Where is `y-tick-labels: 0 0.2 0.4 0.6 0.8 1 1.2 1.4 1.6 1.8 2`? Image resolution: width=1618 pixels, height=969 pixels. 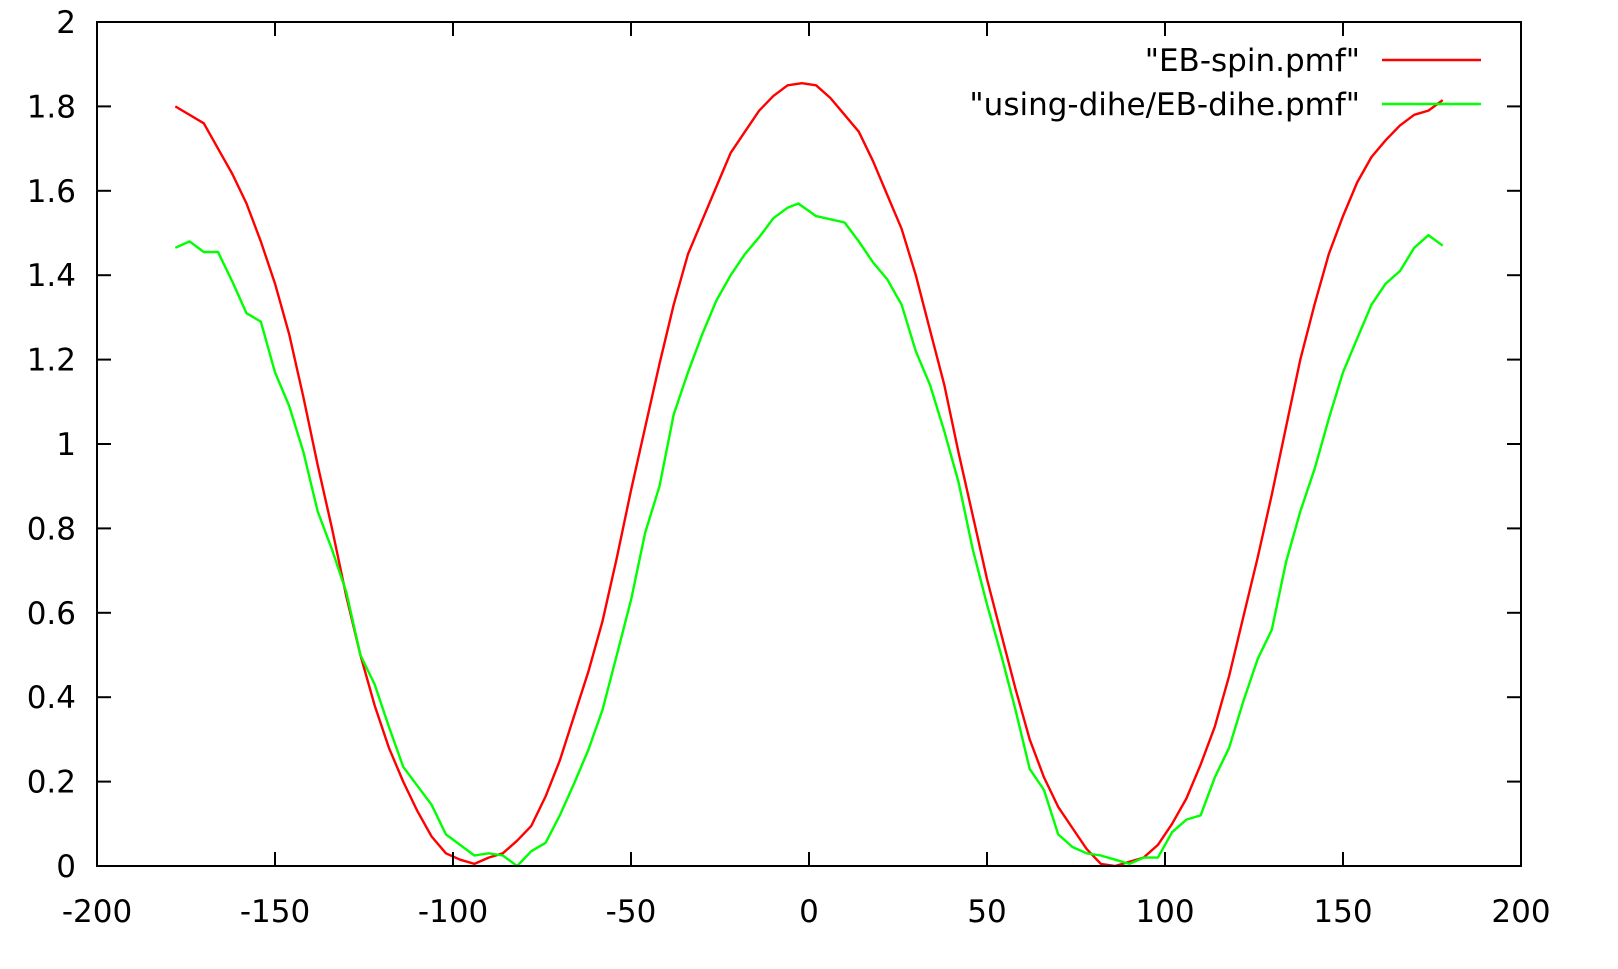 y-tick-labels: 0 0.2 0.4 0.6 0.8 1 1.2 1.4 1.6 1.8 2 is located at coordinates (51, 445).